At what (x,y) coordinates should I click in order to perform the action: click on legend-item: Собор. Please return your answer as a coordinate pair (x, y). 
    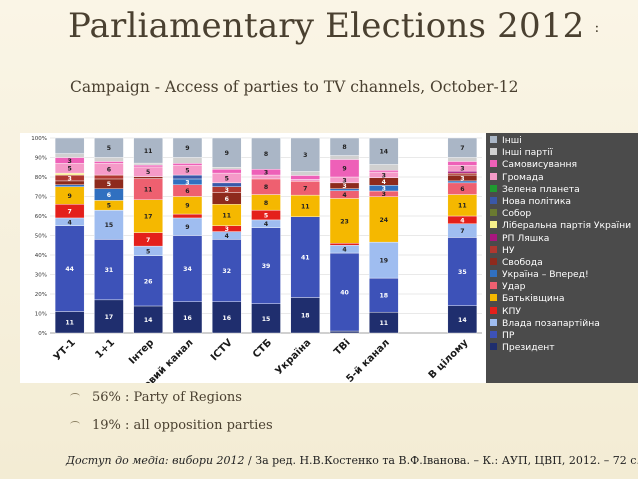
    Looking at the image, I should click on (562, 214).